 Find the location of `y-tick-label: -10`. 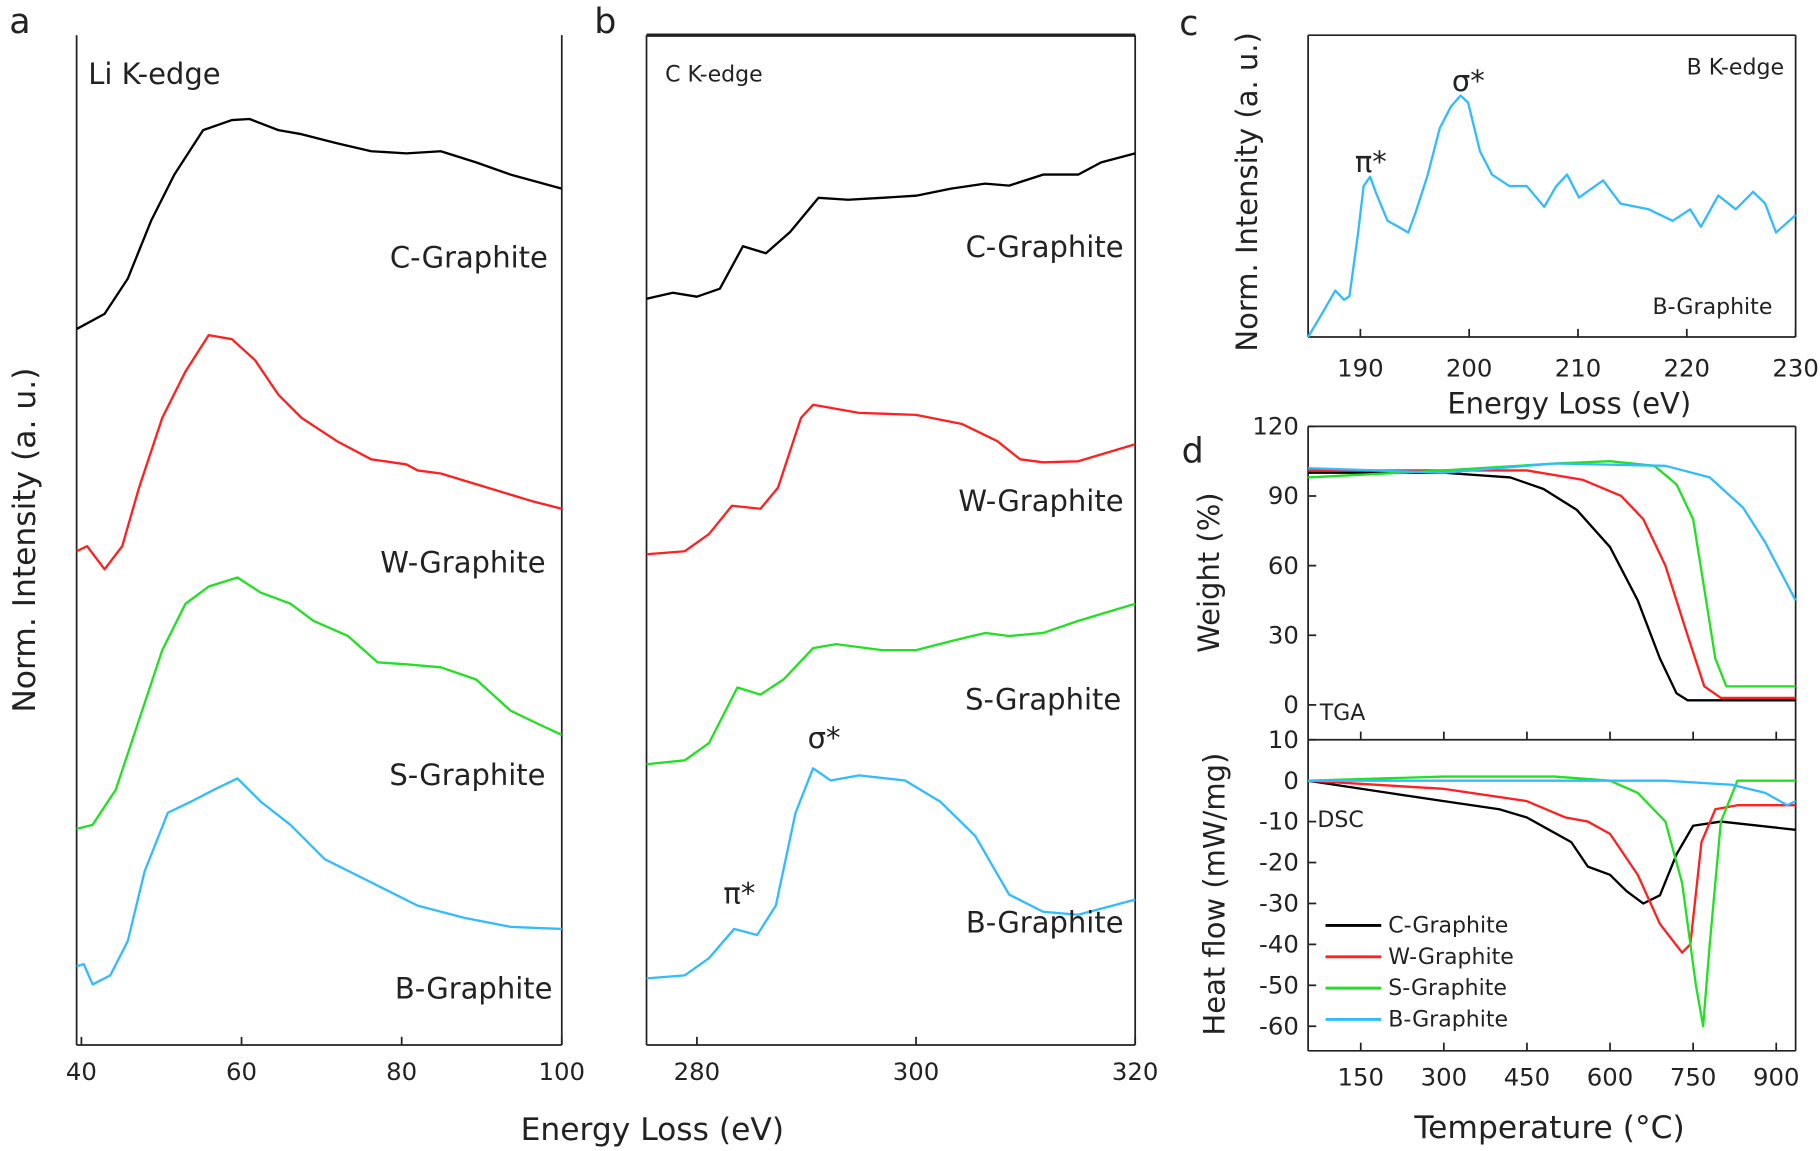

y-tick-label: -10 is located at coordinates (1279, 821).